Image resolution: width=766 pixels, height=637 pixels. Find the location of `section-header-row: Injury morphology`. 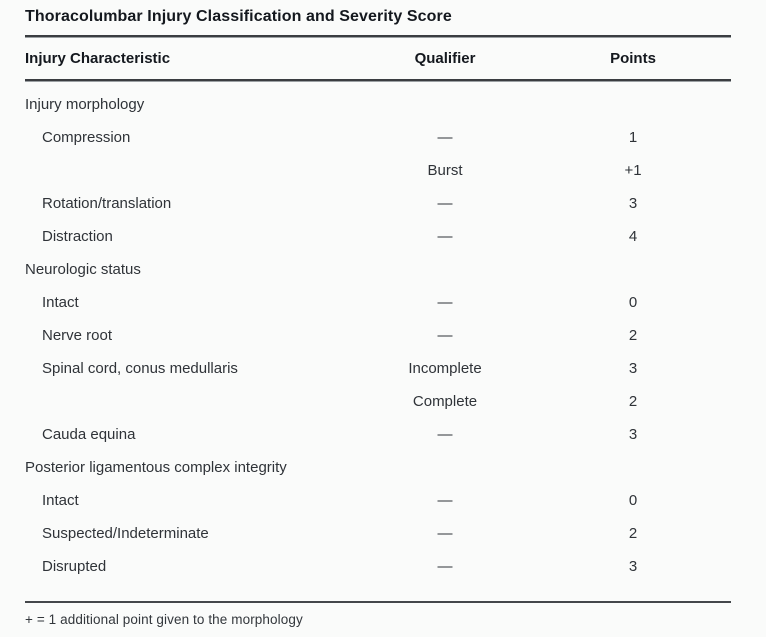

section-header-row: Injury morphology is located at coordinates (378, 104).